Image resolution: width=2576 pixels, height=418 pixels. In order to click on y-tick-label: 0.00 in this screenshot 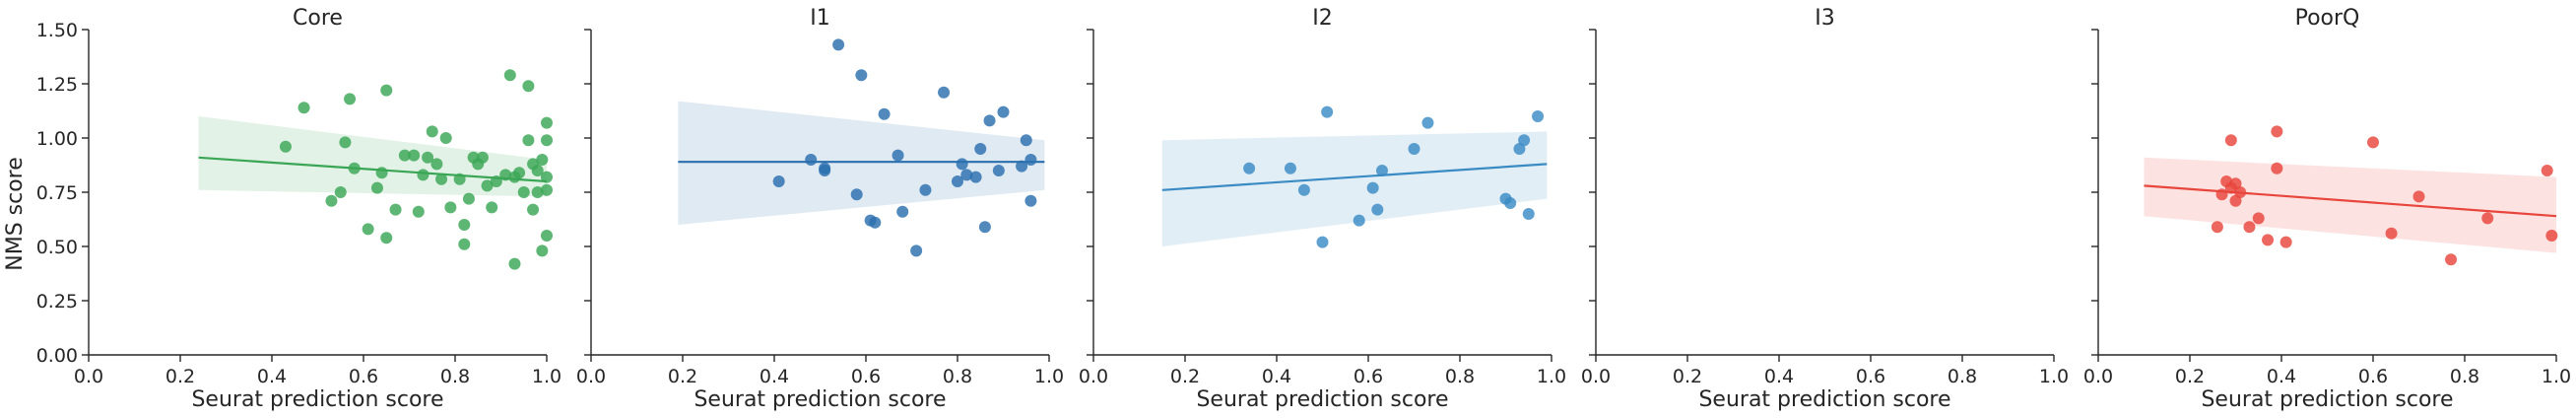, I will do `click(57, 356)`.